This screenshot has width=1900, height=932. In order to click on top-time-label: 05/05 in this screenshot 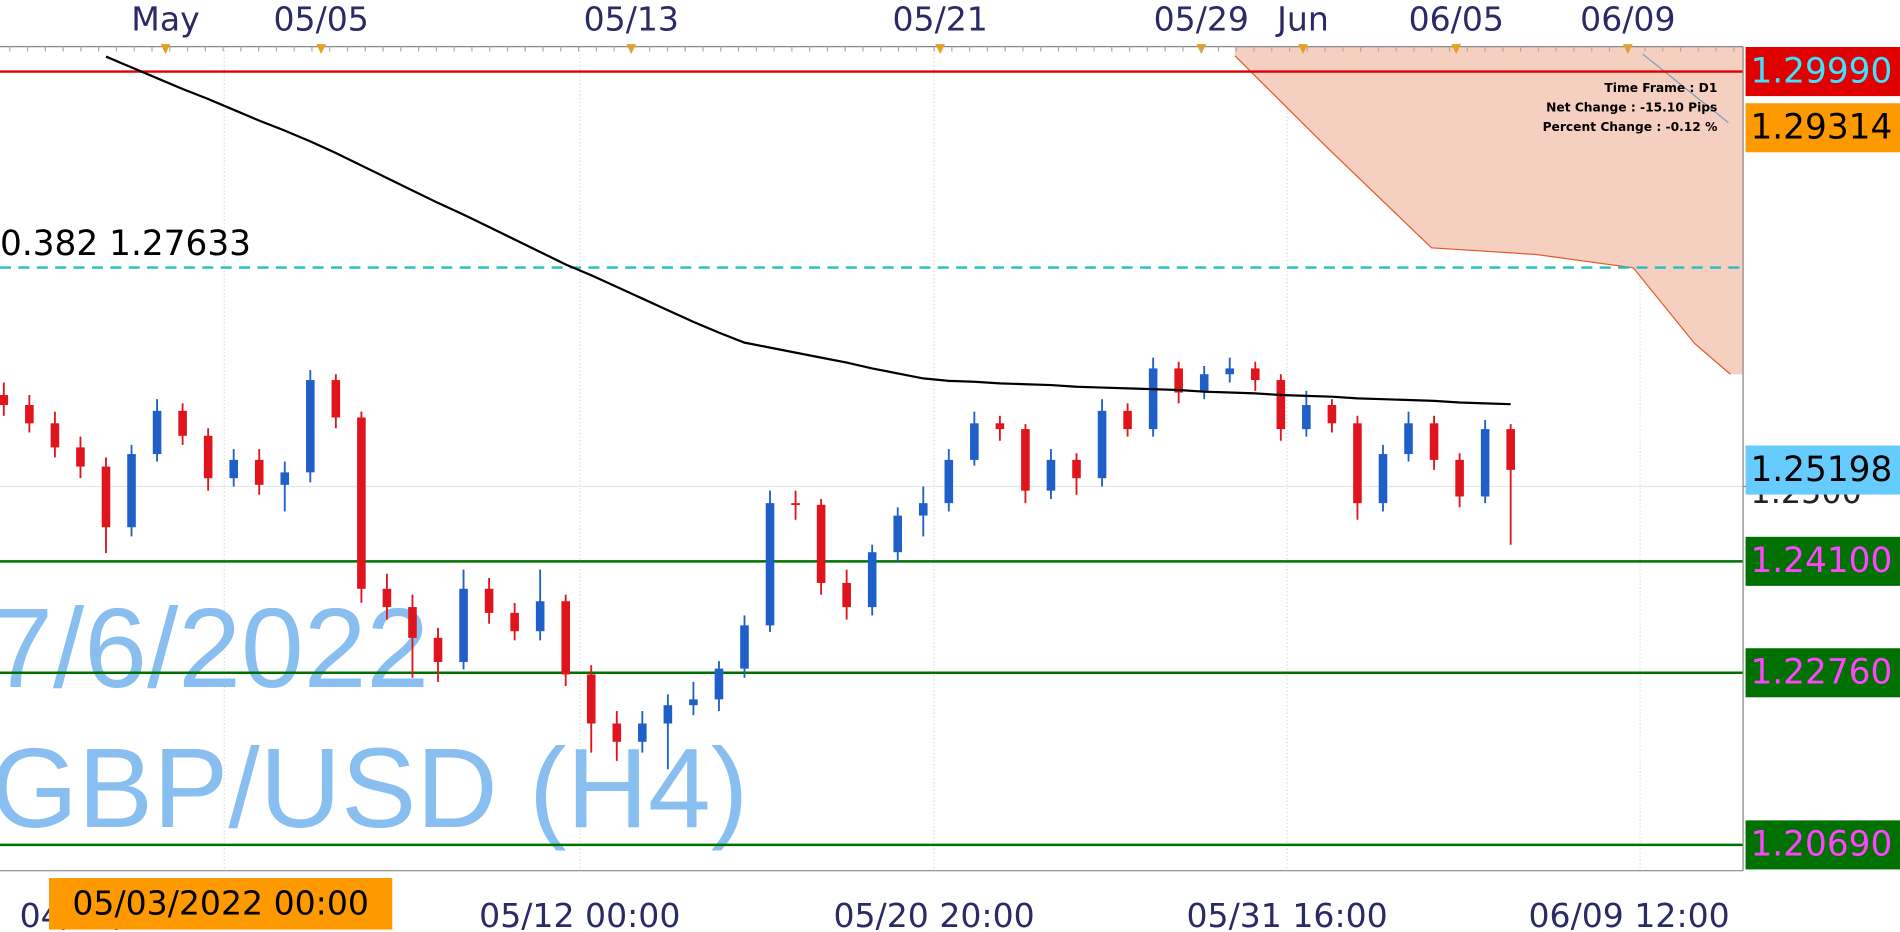, I will do `click(320, 19)`.